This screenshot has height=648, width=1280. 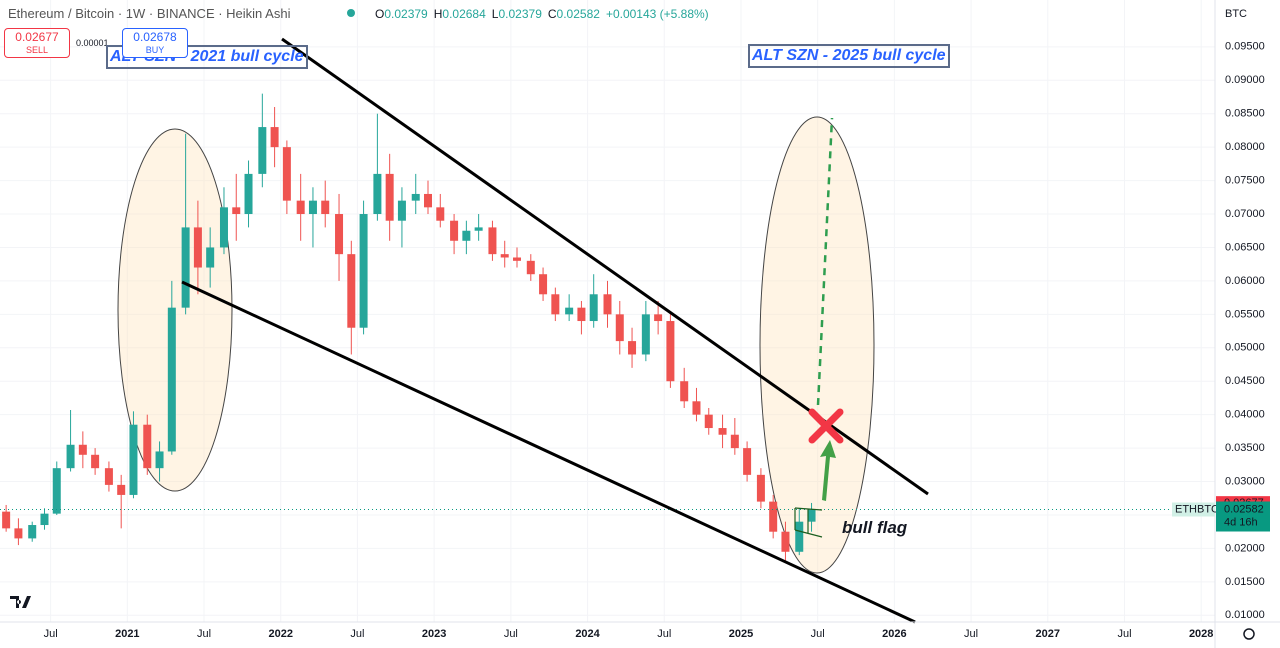 What do you see at coordinates (1245, 281) in the screenshot?
I see `y-tick-label: 0.06000` at bounding box center [1245, 281].